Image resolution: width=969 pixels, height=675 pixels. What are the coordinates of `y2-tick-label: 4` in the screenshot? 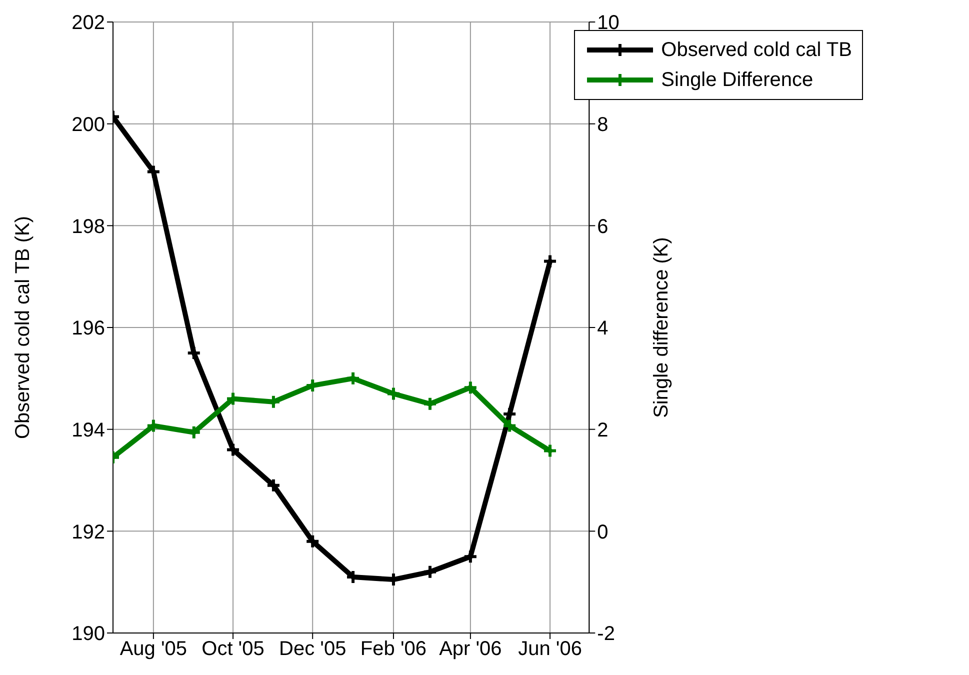 It's located at (602, 329).